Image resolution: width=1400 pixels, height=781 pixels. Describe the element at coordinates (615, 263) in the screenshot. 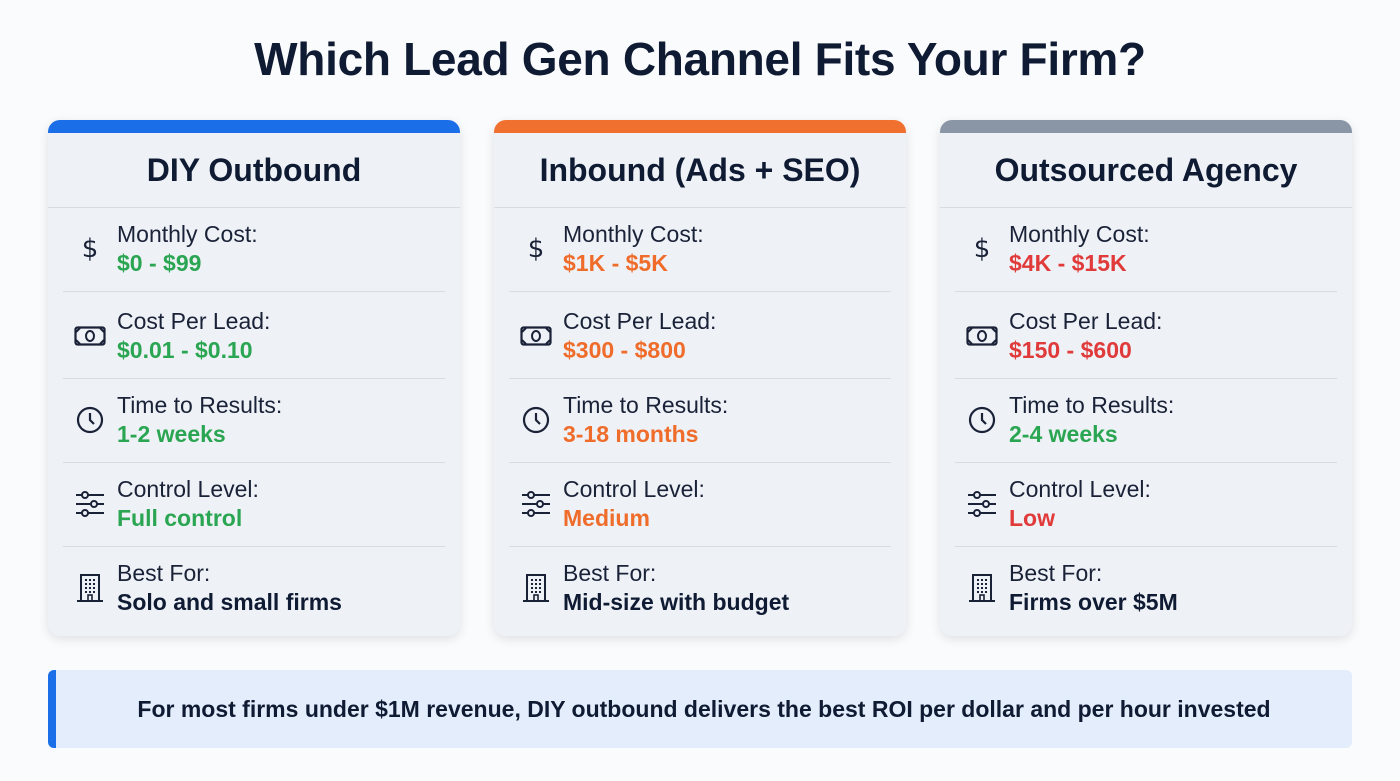

I see `row-value: $1K - $5K` at that location.